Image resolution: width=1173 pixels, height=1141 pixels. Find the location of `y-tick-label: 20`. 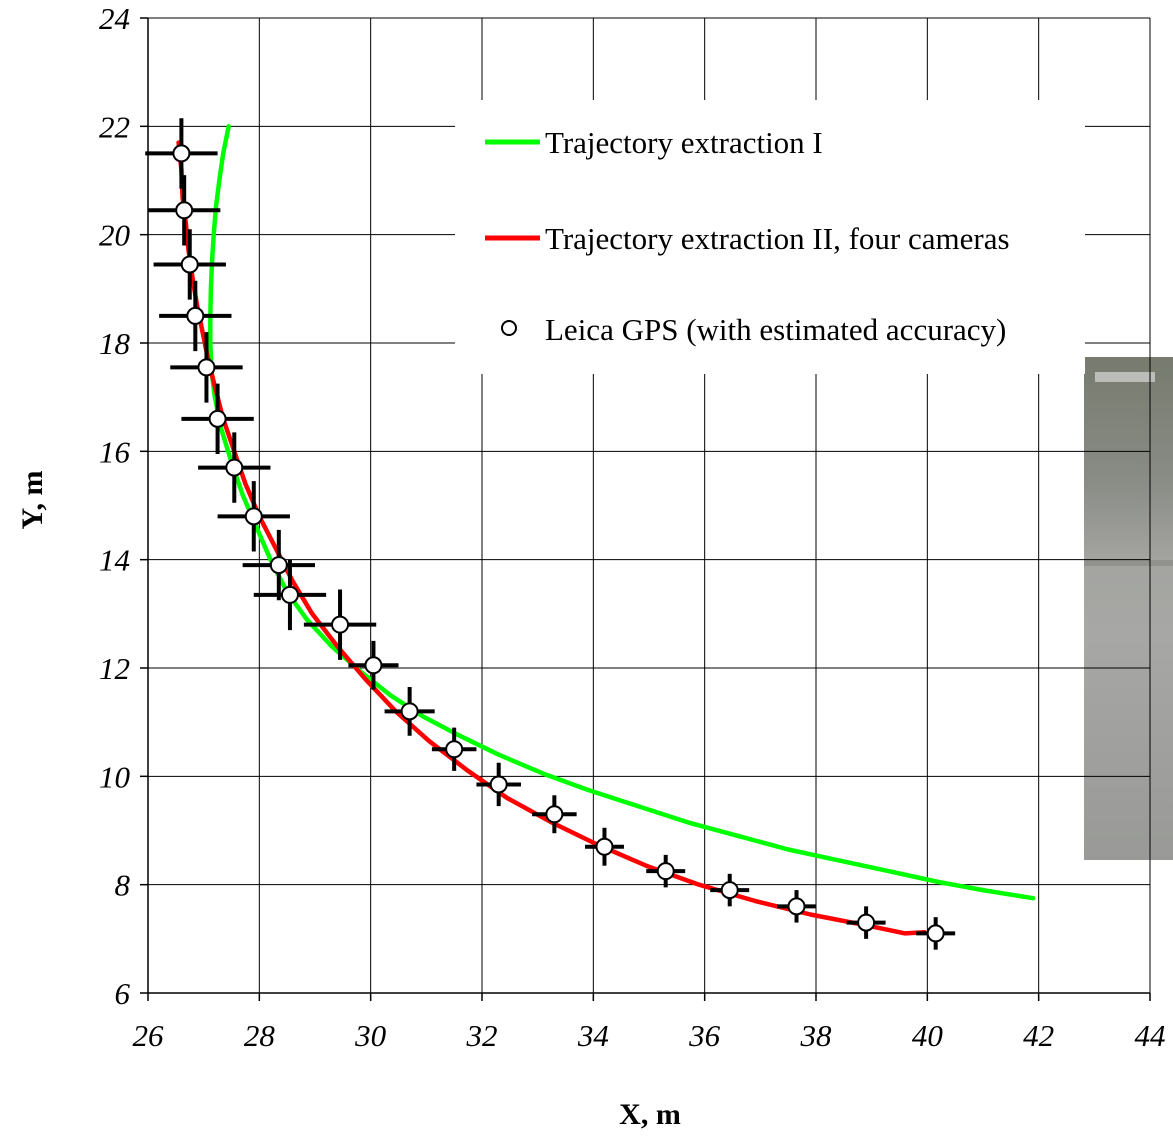

y-tick-label: 20 is located at coordinates (115, 235).